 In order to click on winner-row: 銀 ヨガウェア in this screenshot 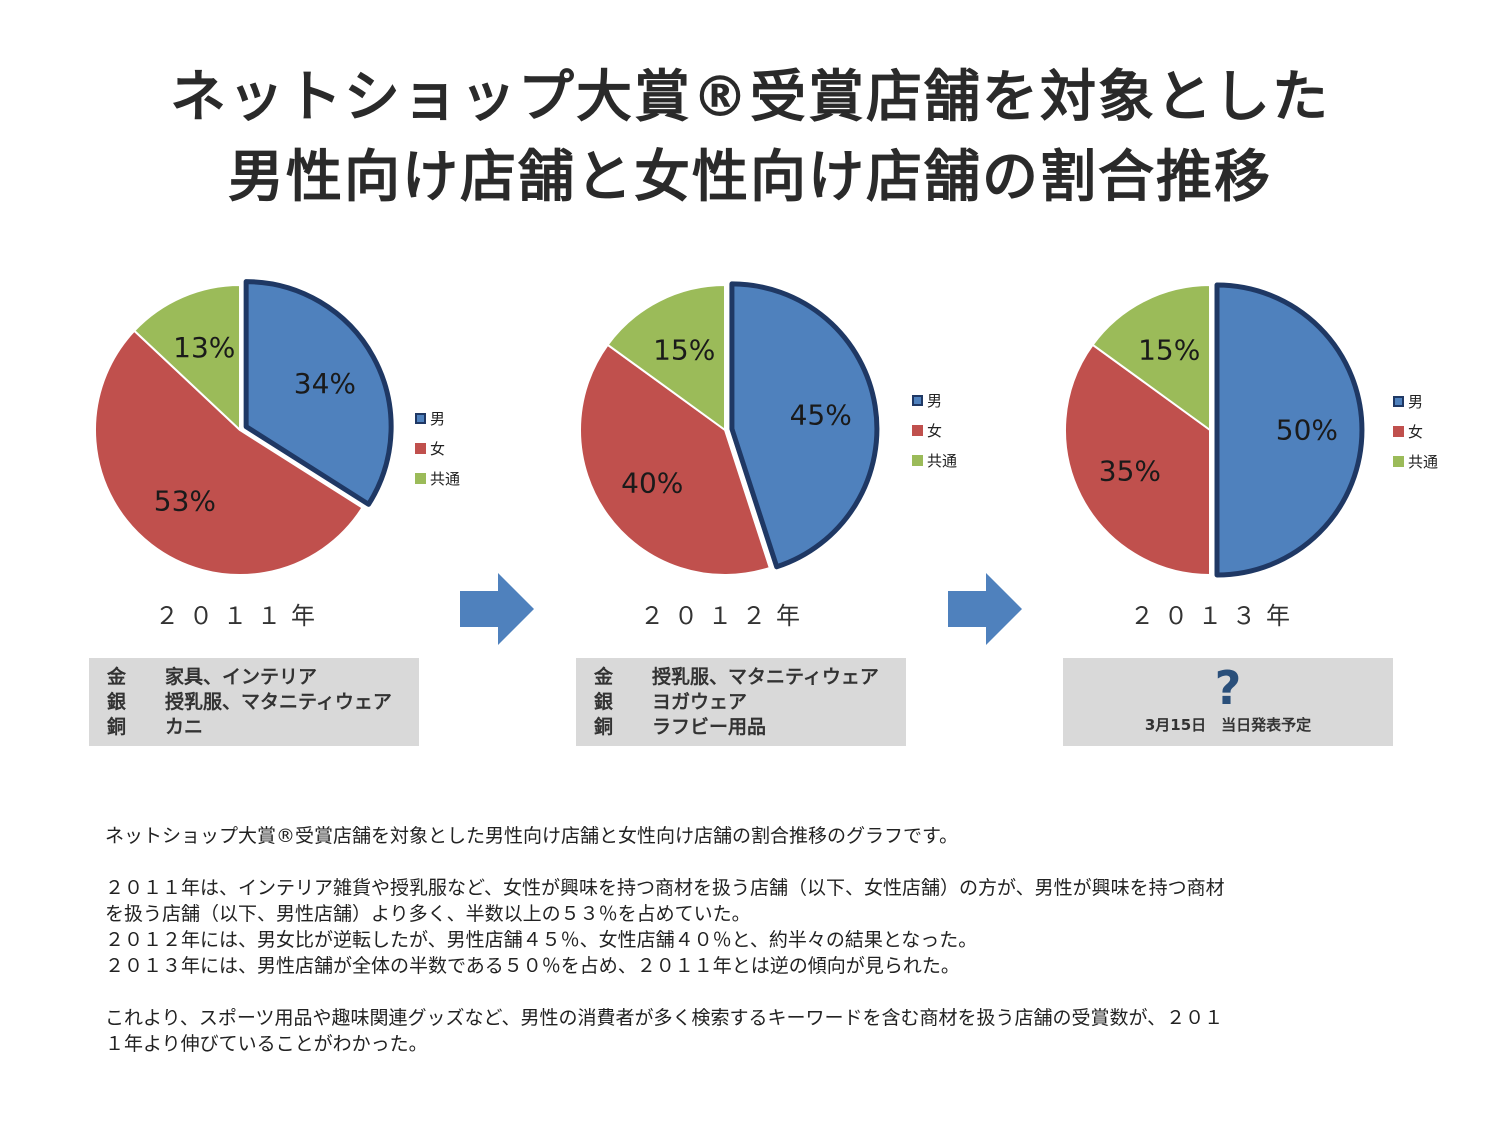, I will do `click(750, 702)`.